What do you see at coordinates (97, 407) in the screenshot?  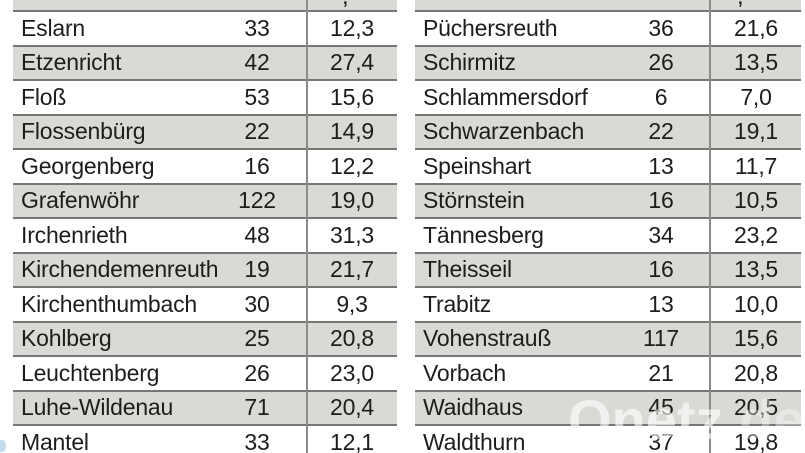 I see `municipality-name-cell: Luhe-Wildenau` at bounding box center [97, 407].